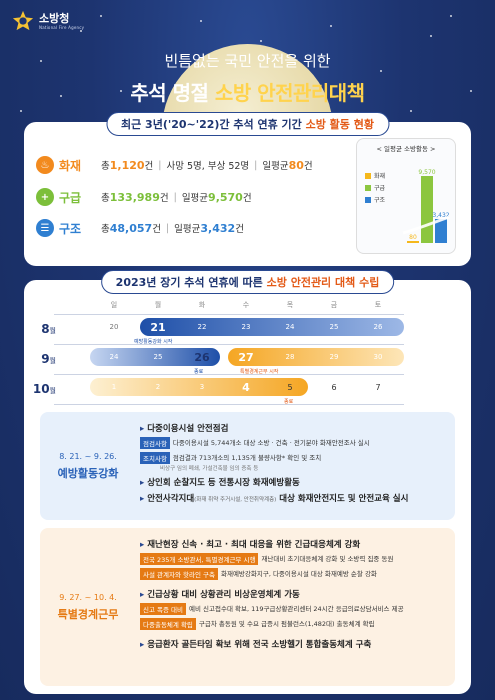  What do you see at coordinates (88, 597) in the screenshot?
I see `section-date: 9. 27. ~ 10. 4.` at bounding box center [88, 597].